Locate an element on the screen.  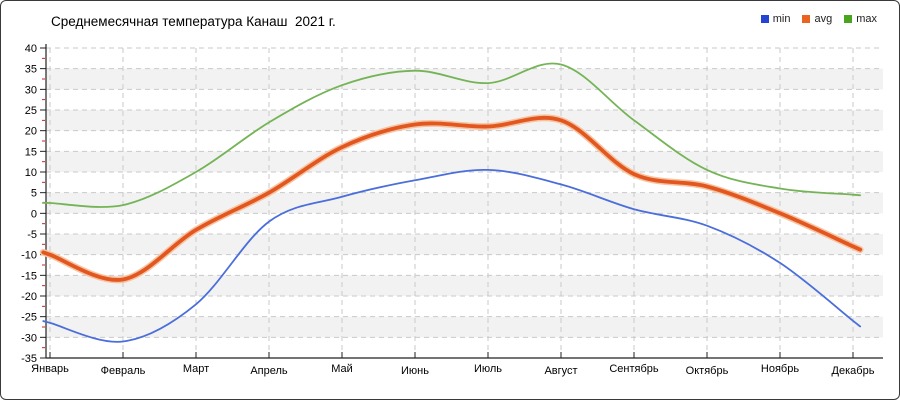
svg-text: 25 is located at coordinates (31, 111).